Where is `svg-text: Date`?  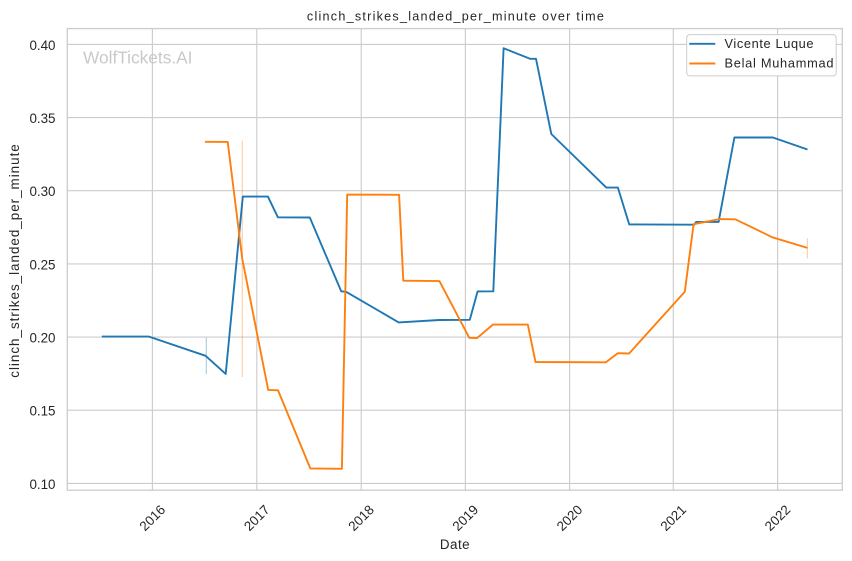 svg-text: Date is located at coordinates (455, 544).